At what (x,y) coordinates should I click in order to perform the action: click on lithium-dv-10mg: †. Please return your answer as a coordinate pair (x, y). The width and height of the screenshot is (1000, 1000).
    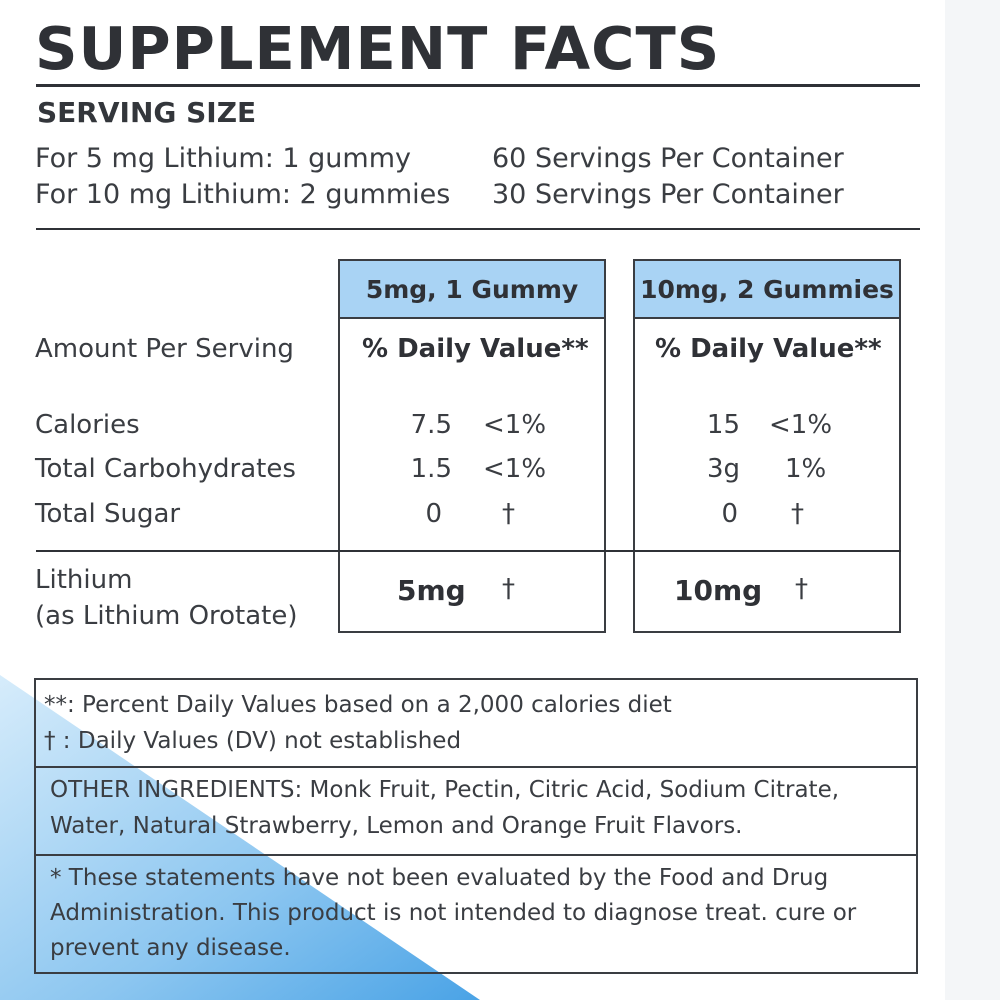
    Looking at the image, I should click on (801, 589).